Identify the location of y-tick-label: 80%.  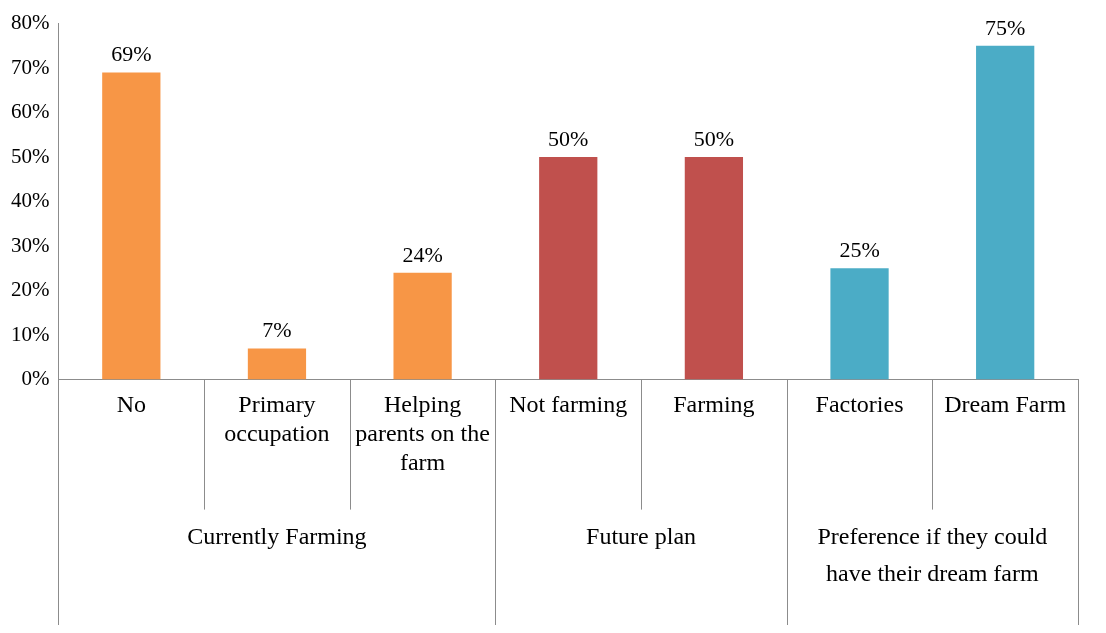
(30, 22).